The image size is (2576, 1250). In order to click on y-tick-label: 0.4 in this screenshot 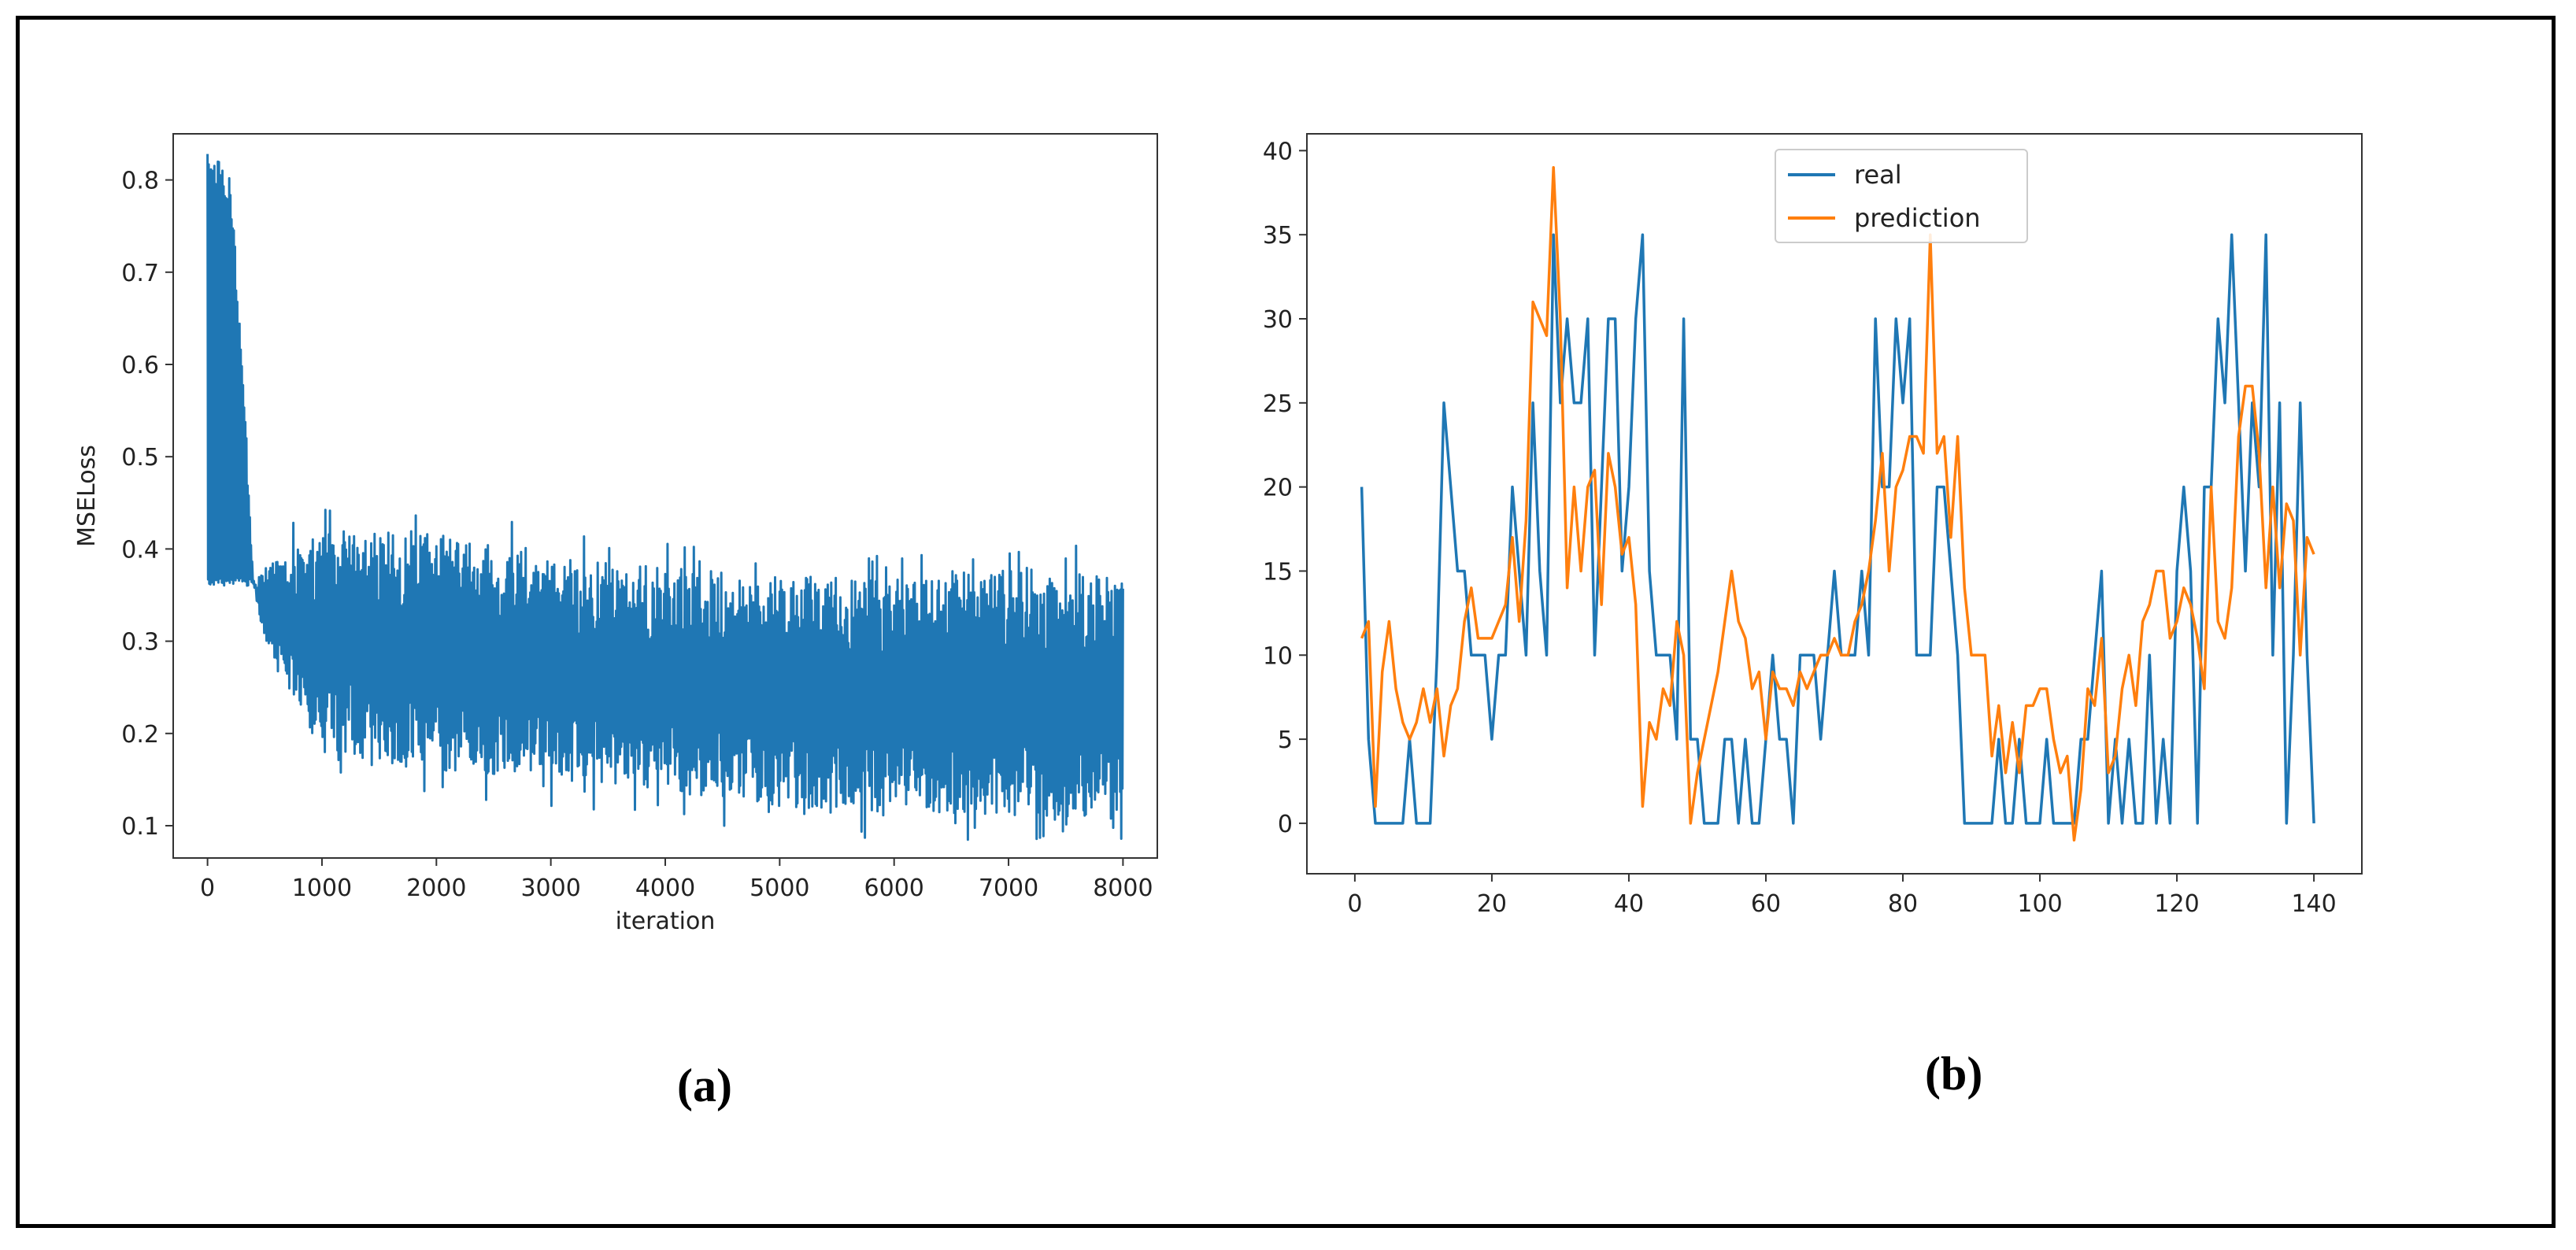, I will do `click(140, 550)`.